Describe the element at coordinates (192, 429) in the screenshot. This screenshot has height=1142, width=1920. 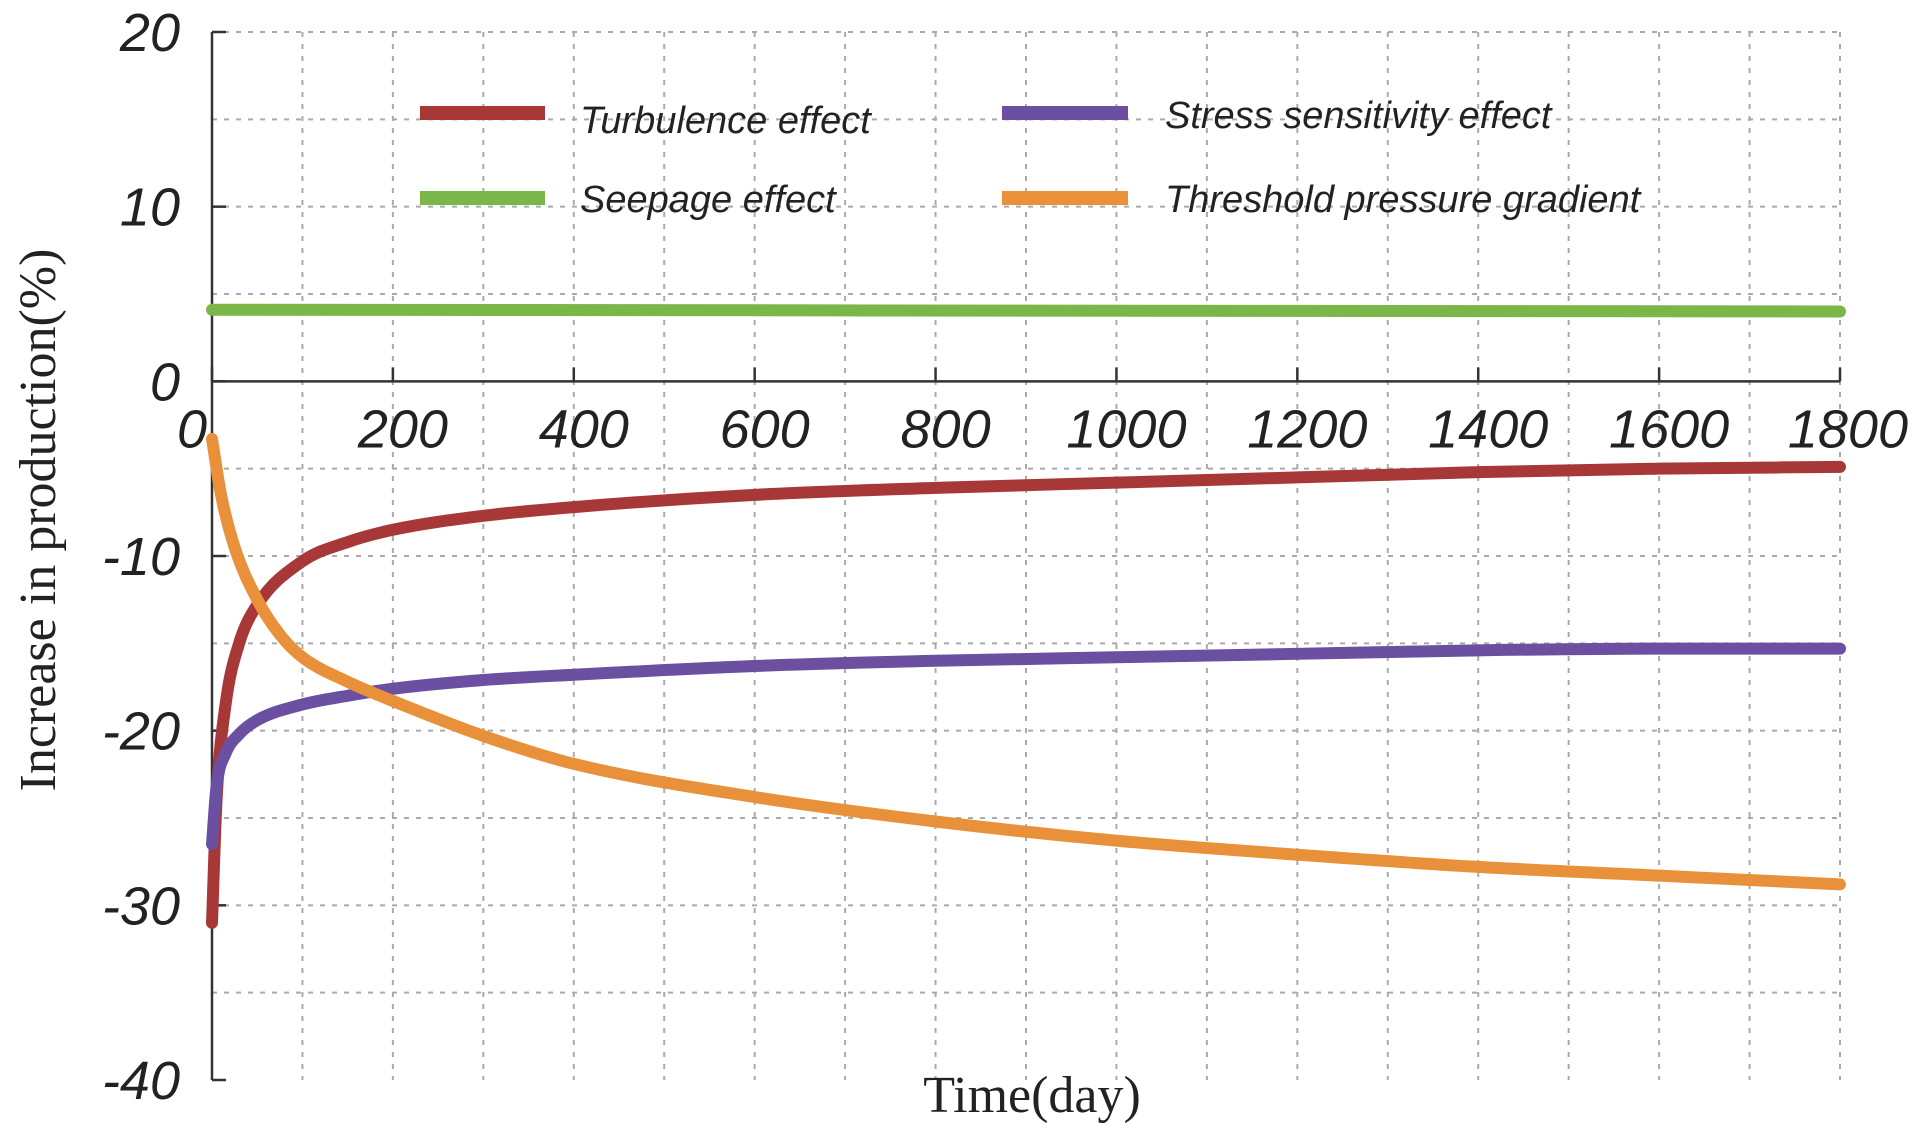
I see `x-tick-label: 0` at that location.